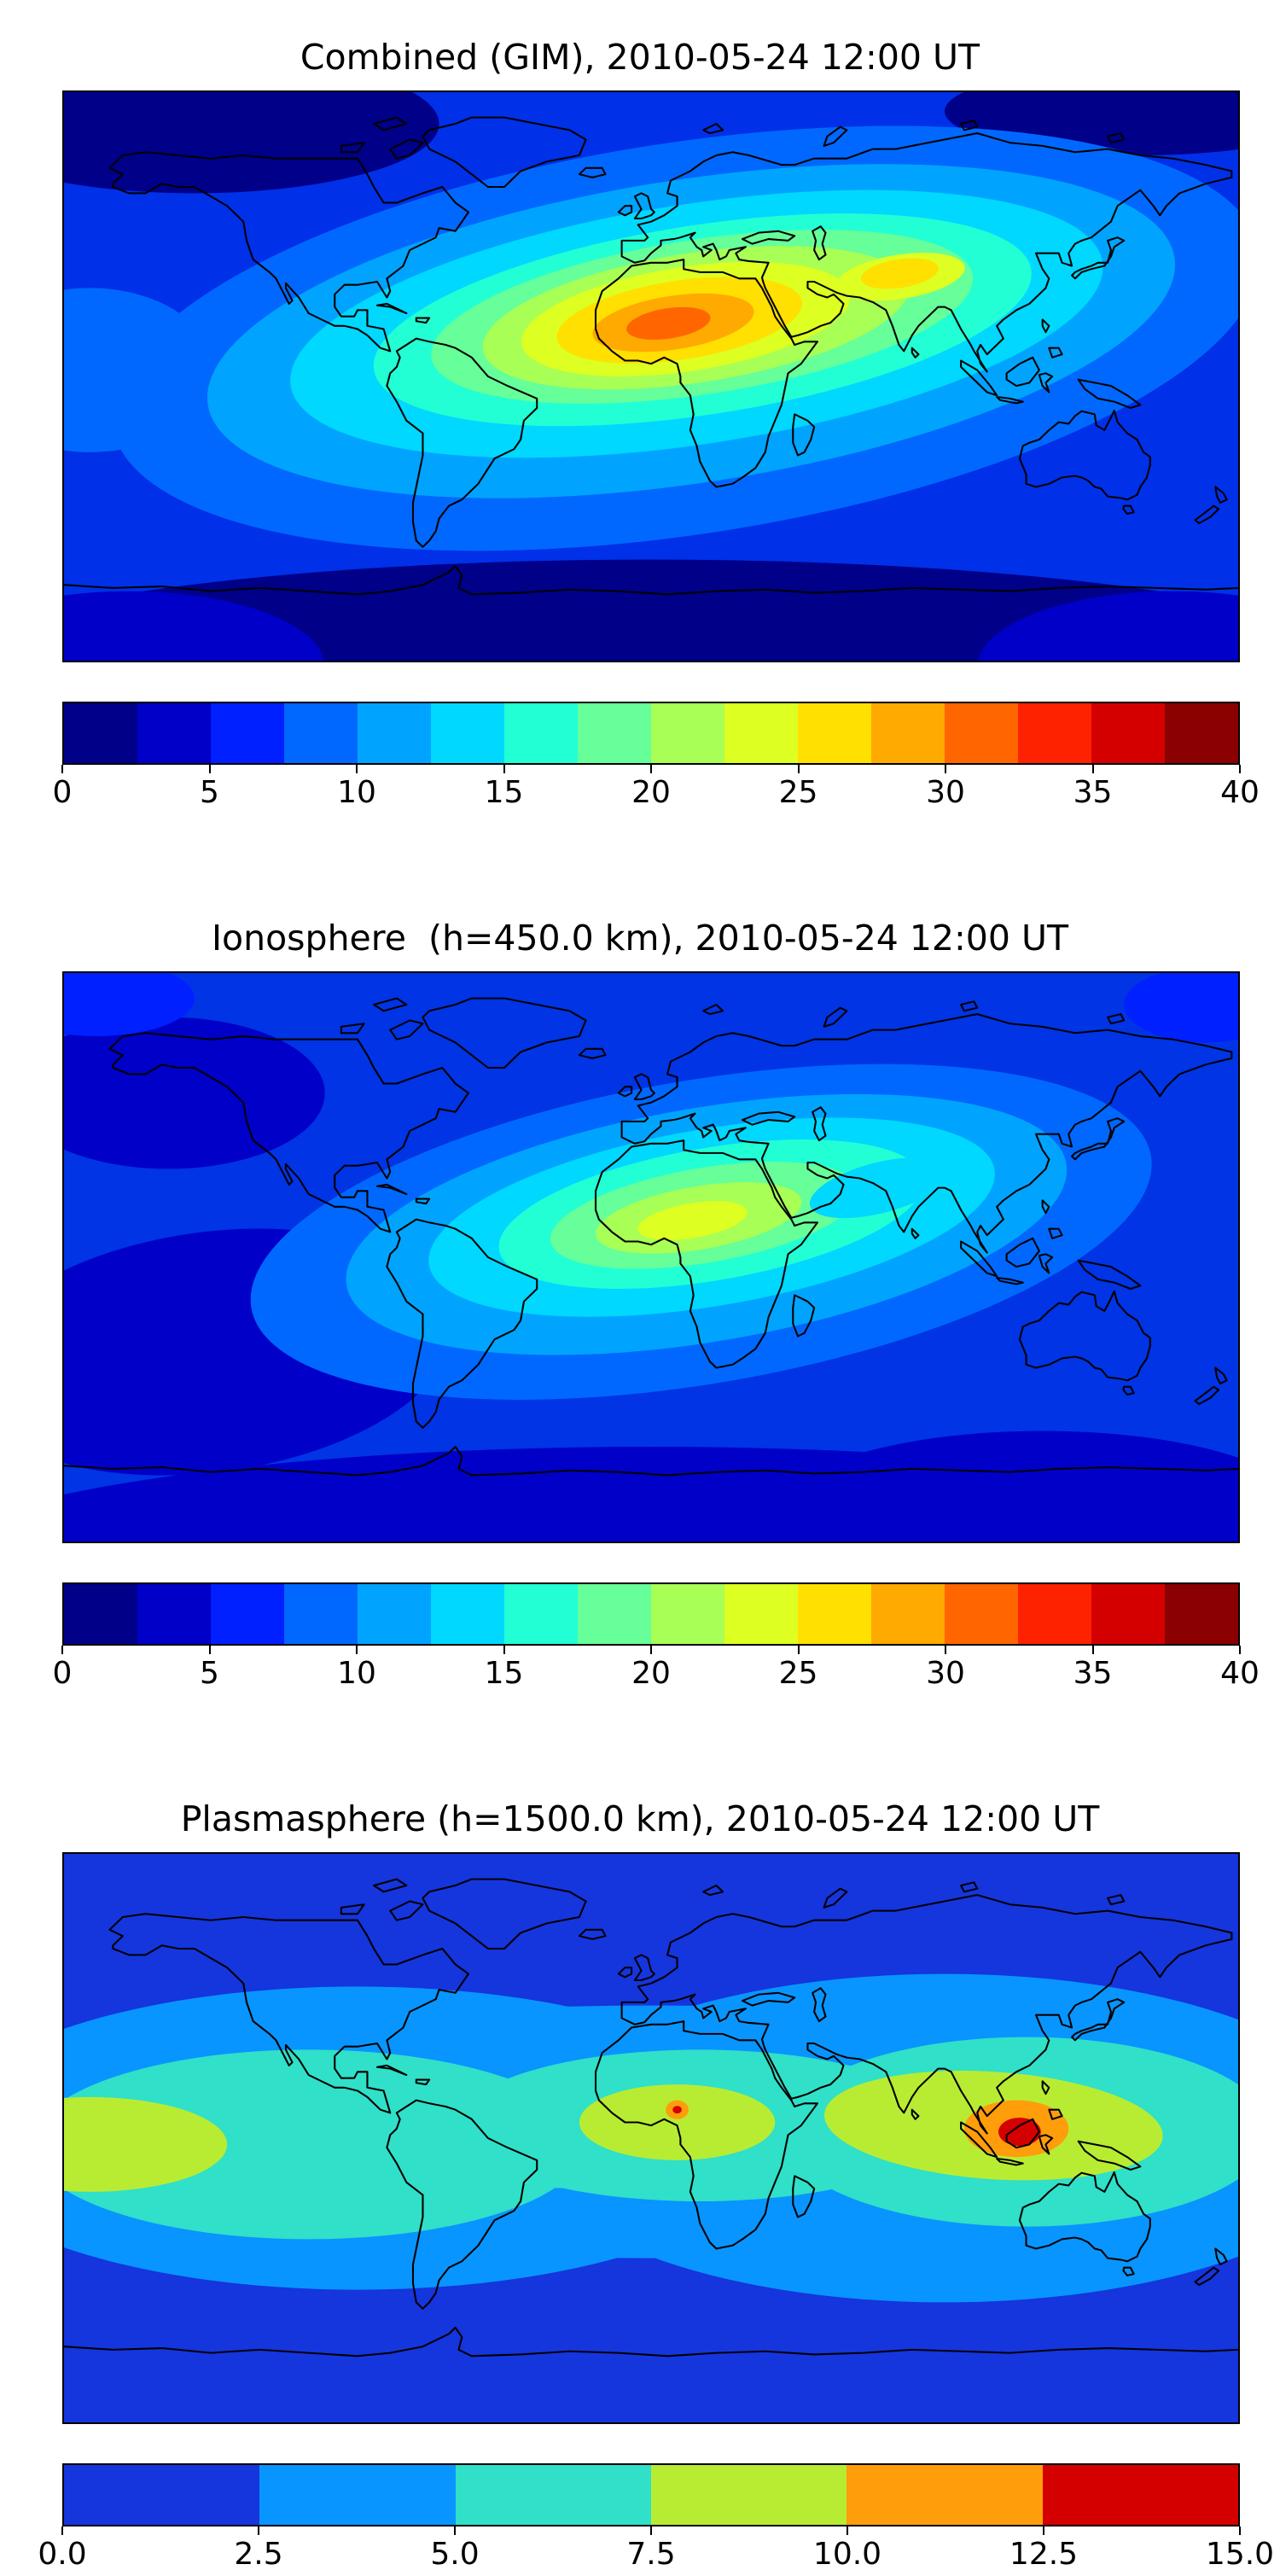 This screenshot has height=2576, width=1280. Describe the element at coordinates (847, 2554) in the screenshot. I see `colorbar-tick-label: 10.0` at that location.